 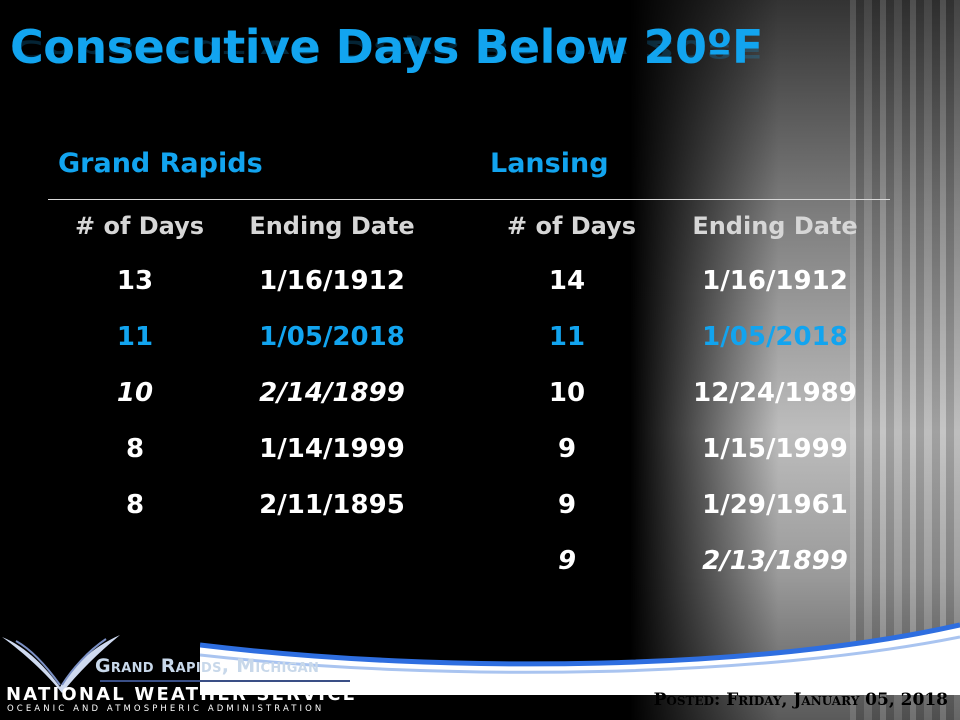 I want to click on table-cell-days: 13, so click(x=135, y=281).